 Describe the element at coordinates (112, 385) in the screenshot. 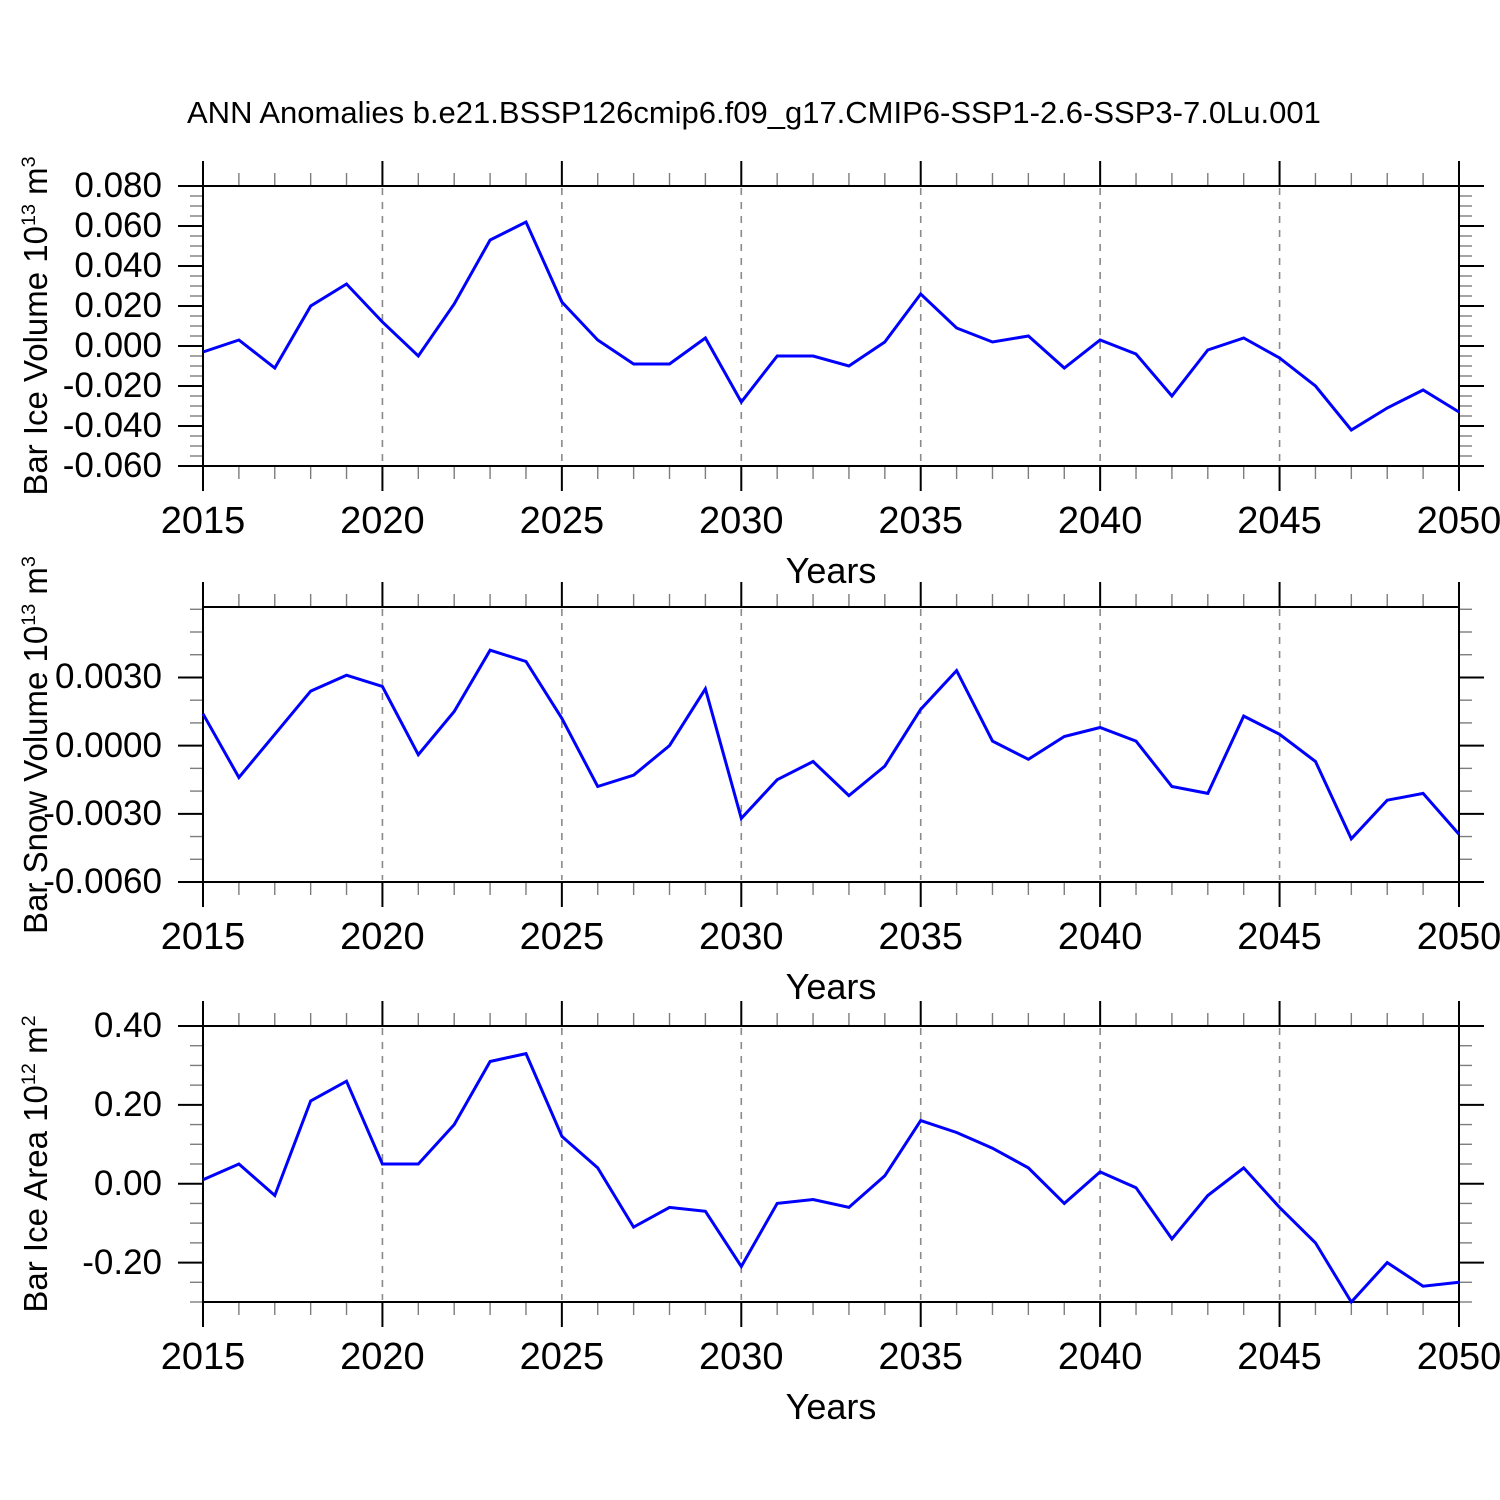

I see `y-tick-label: -0.020` at that location.